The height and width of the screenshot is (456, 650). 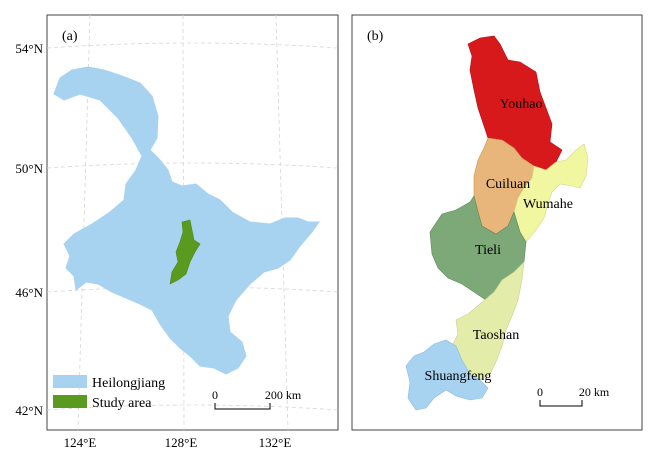 I want to click on district-shuangfeng, so click(x=447, y=375).